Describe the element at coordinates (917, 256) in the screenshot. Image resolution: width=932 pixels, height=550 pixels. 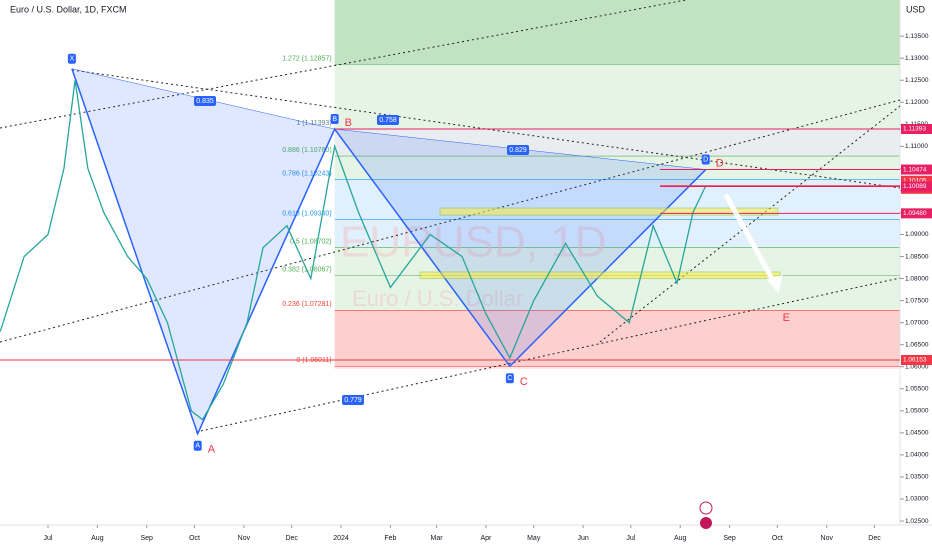
I see `y-tick-label: 1.08500` at that location.